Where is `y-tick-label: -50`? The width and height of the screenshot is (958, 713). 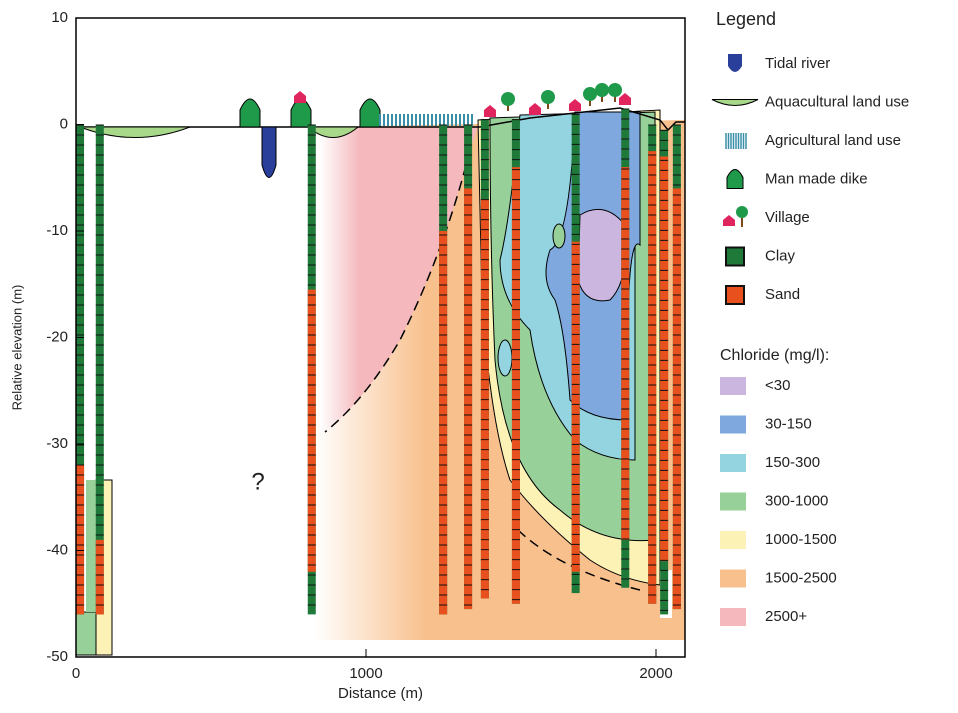 y-tick-label: -50 is located at coordinates (57, 656).